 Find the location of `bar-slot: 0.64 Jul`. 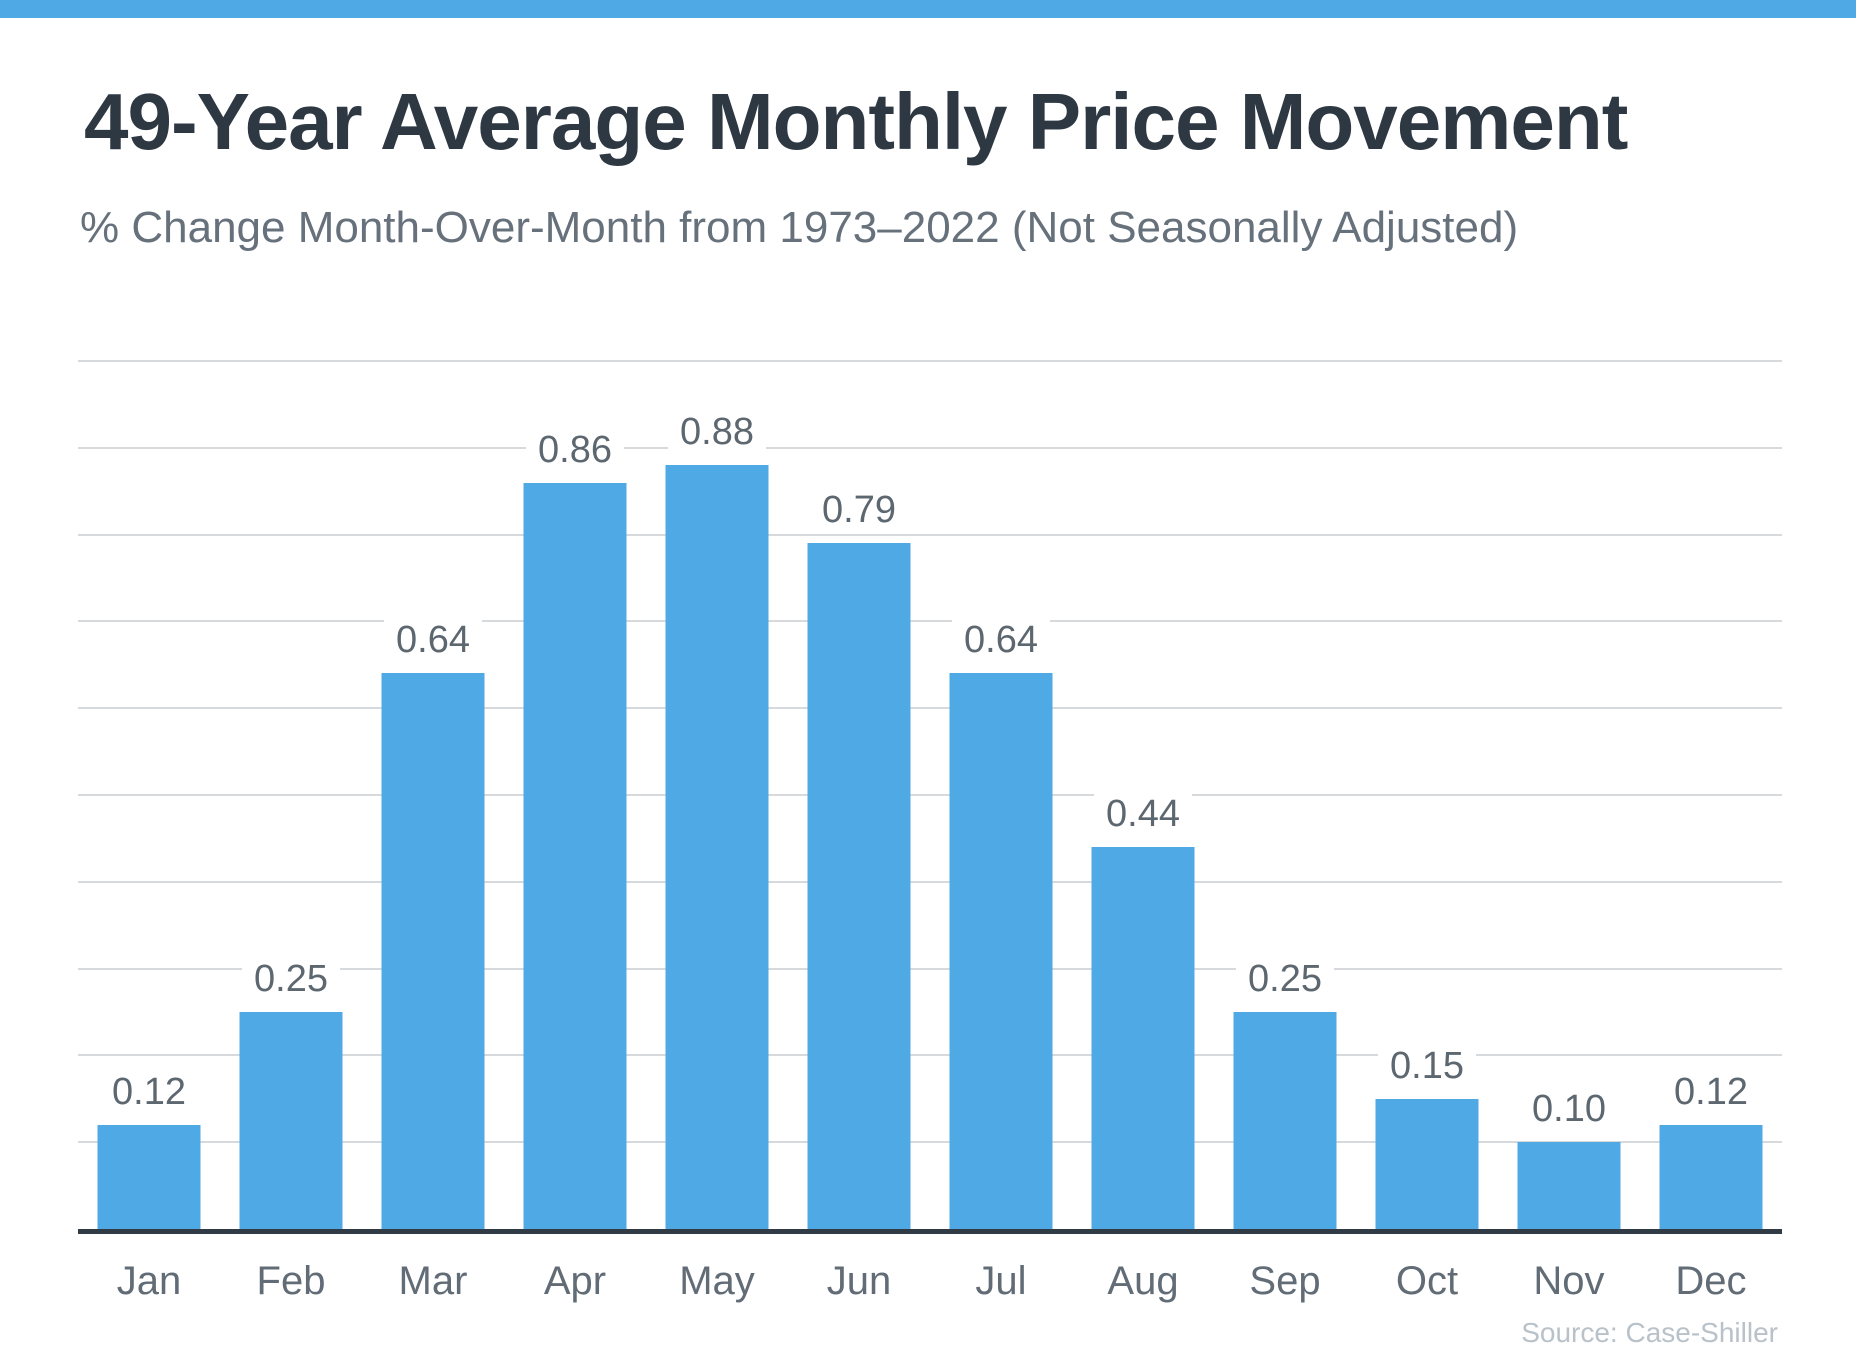

bar-slot: 0.64 Jul is located at coordinates (1001, 831).